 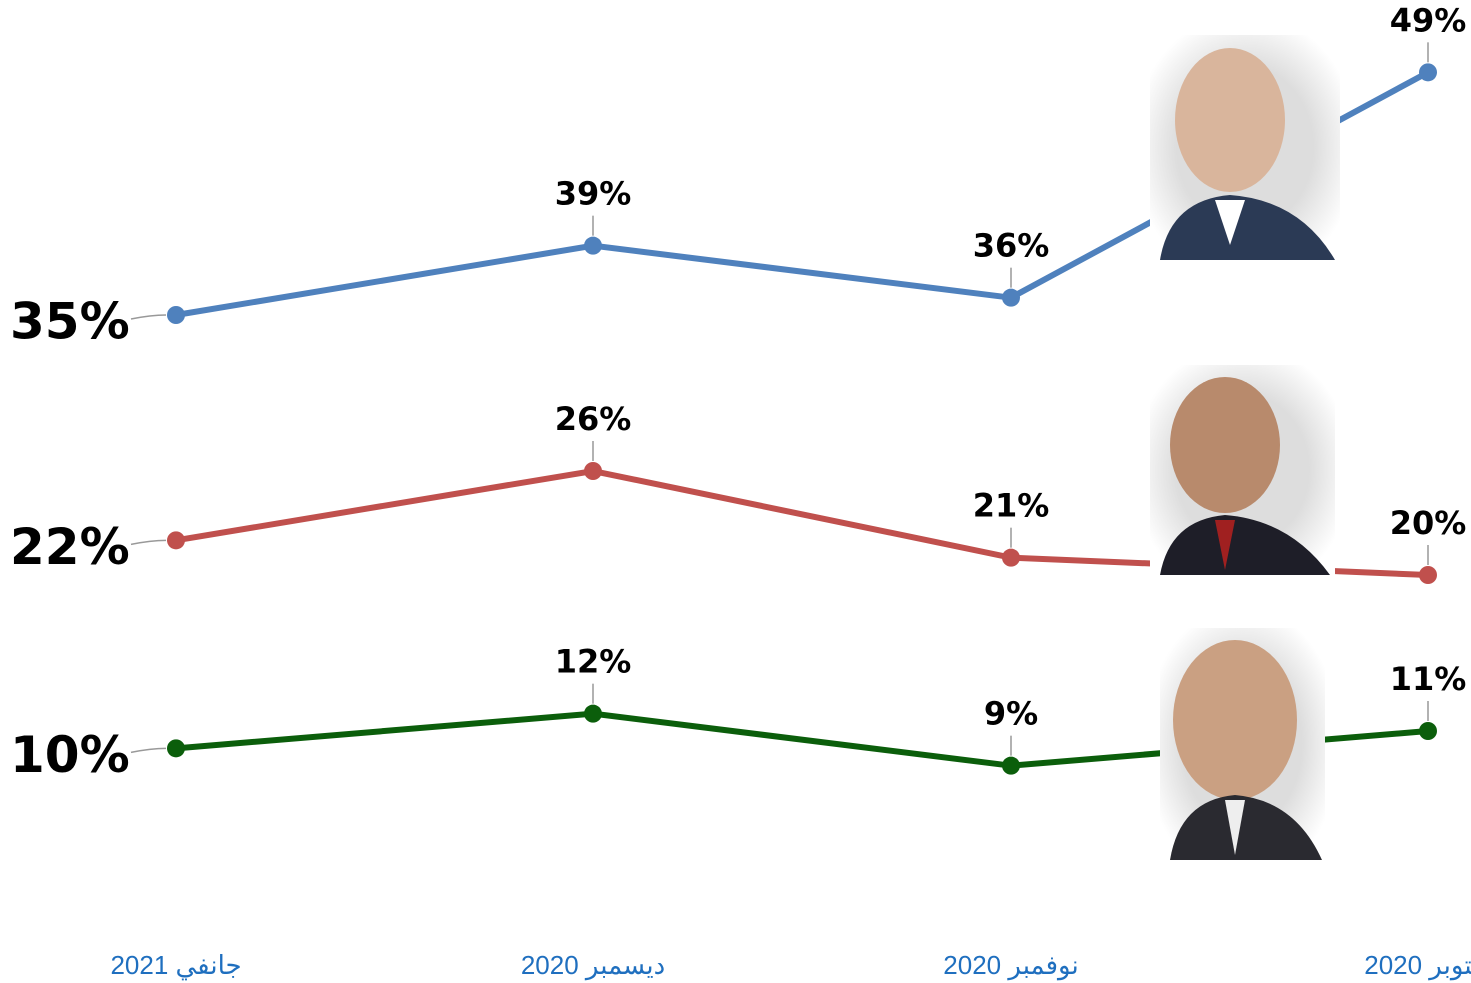 I want to click on x-tick-label: ديسمبر 2020, so click(x=593, y=965).